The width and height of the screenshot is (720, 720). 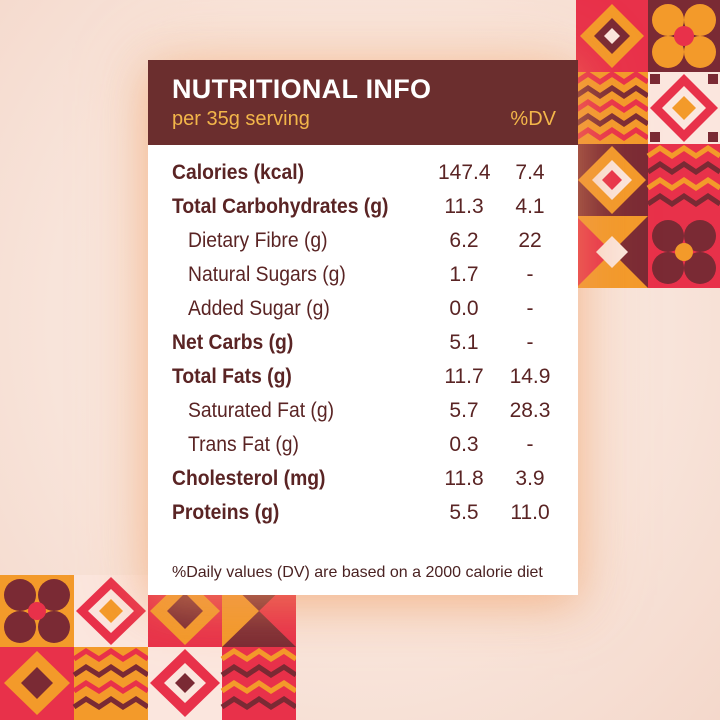 What do you see at coordinates (464, 478) in the screenshot?
I see `nutrient-value: 11.8` at bounding box center [464, 478].